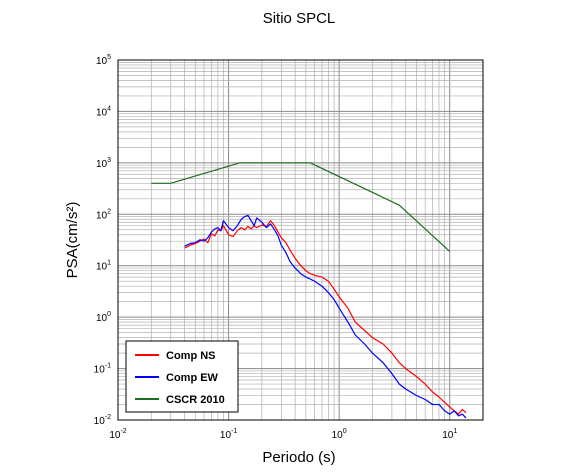  Describe the element at coordinates (103, 111) in the screenshot. I see `y-tick-label: 10⁴` at that location.